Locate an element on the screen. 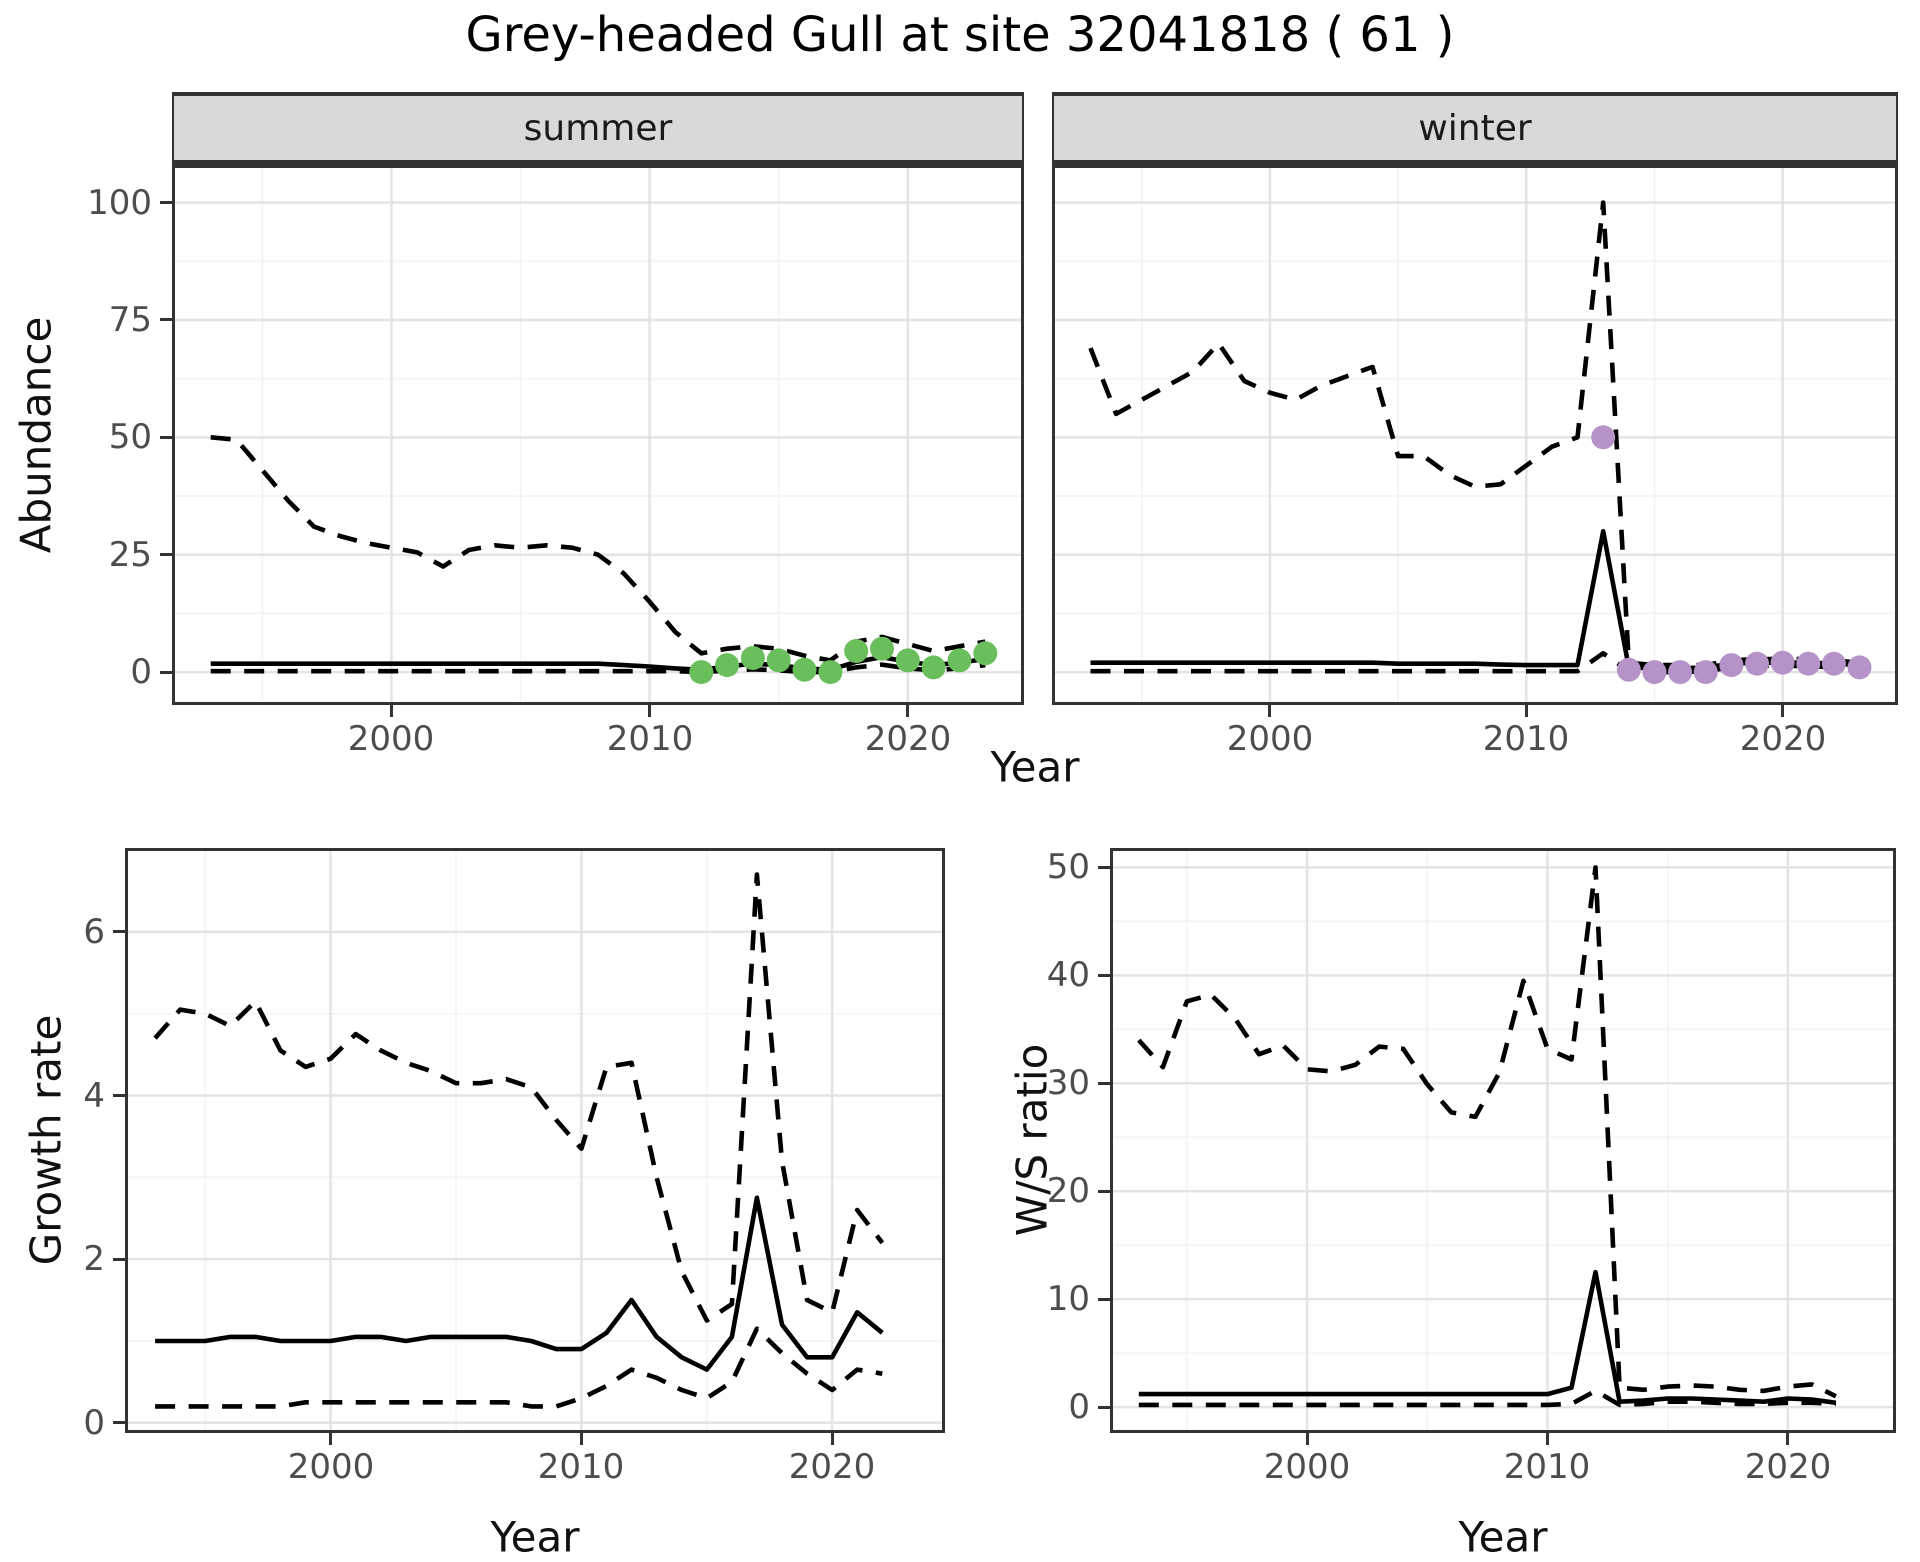 Image resolution: width=1920 pixels, height=1562 pixels. facet-strip-summer-label: summer is located at coordinates (598, 128).